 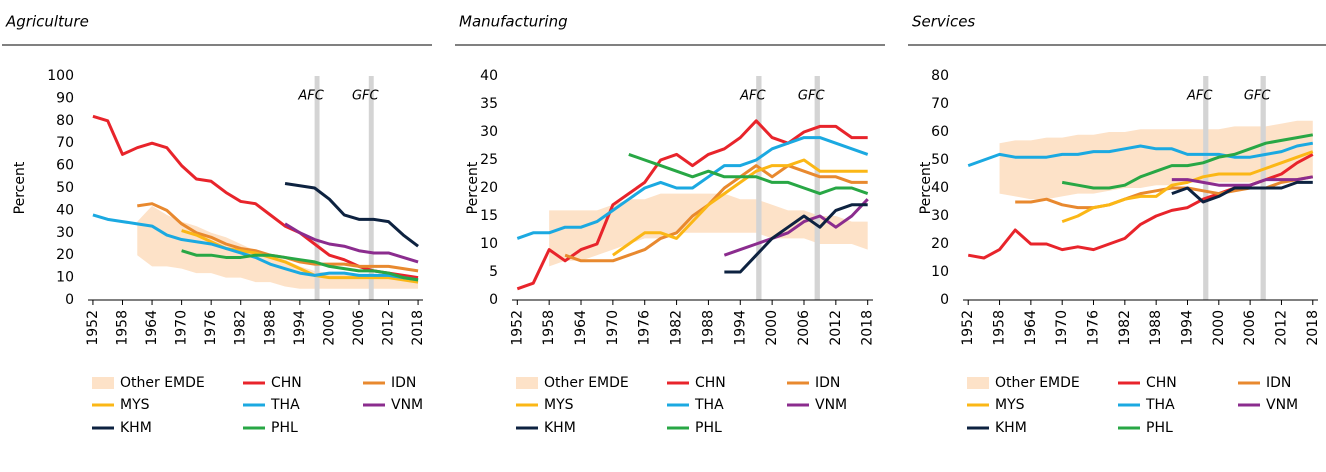 What do you see at coordinates (489, 216) in the screenshot?
I see `y-tick-label: 15` at bounding box center [489, 216].